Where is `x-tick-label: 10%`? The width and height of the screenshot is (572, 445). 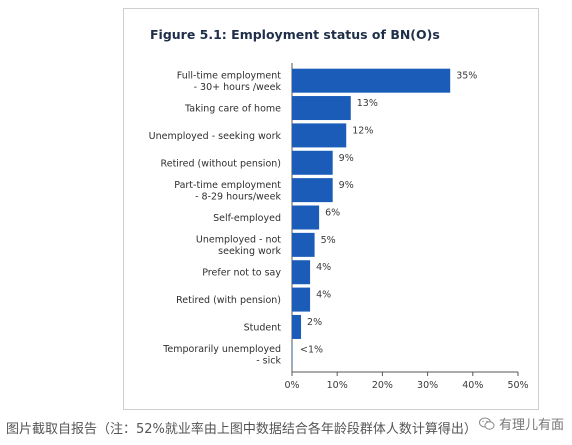
x-tick-label: 10% is located at coordinates (337, 385).